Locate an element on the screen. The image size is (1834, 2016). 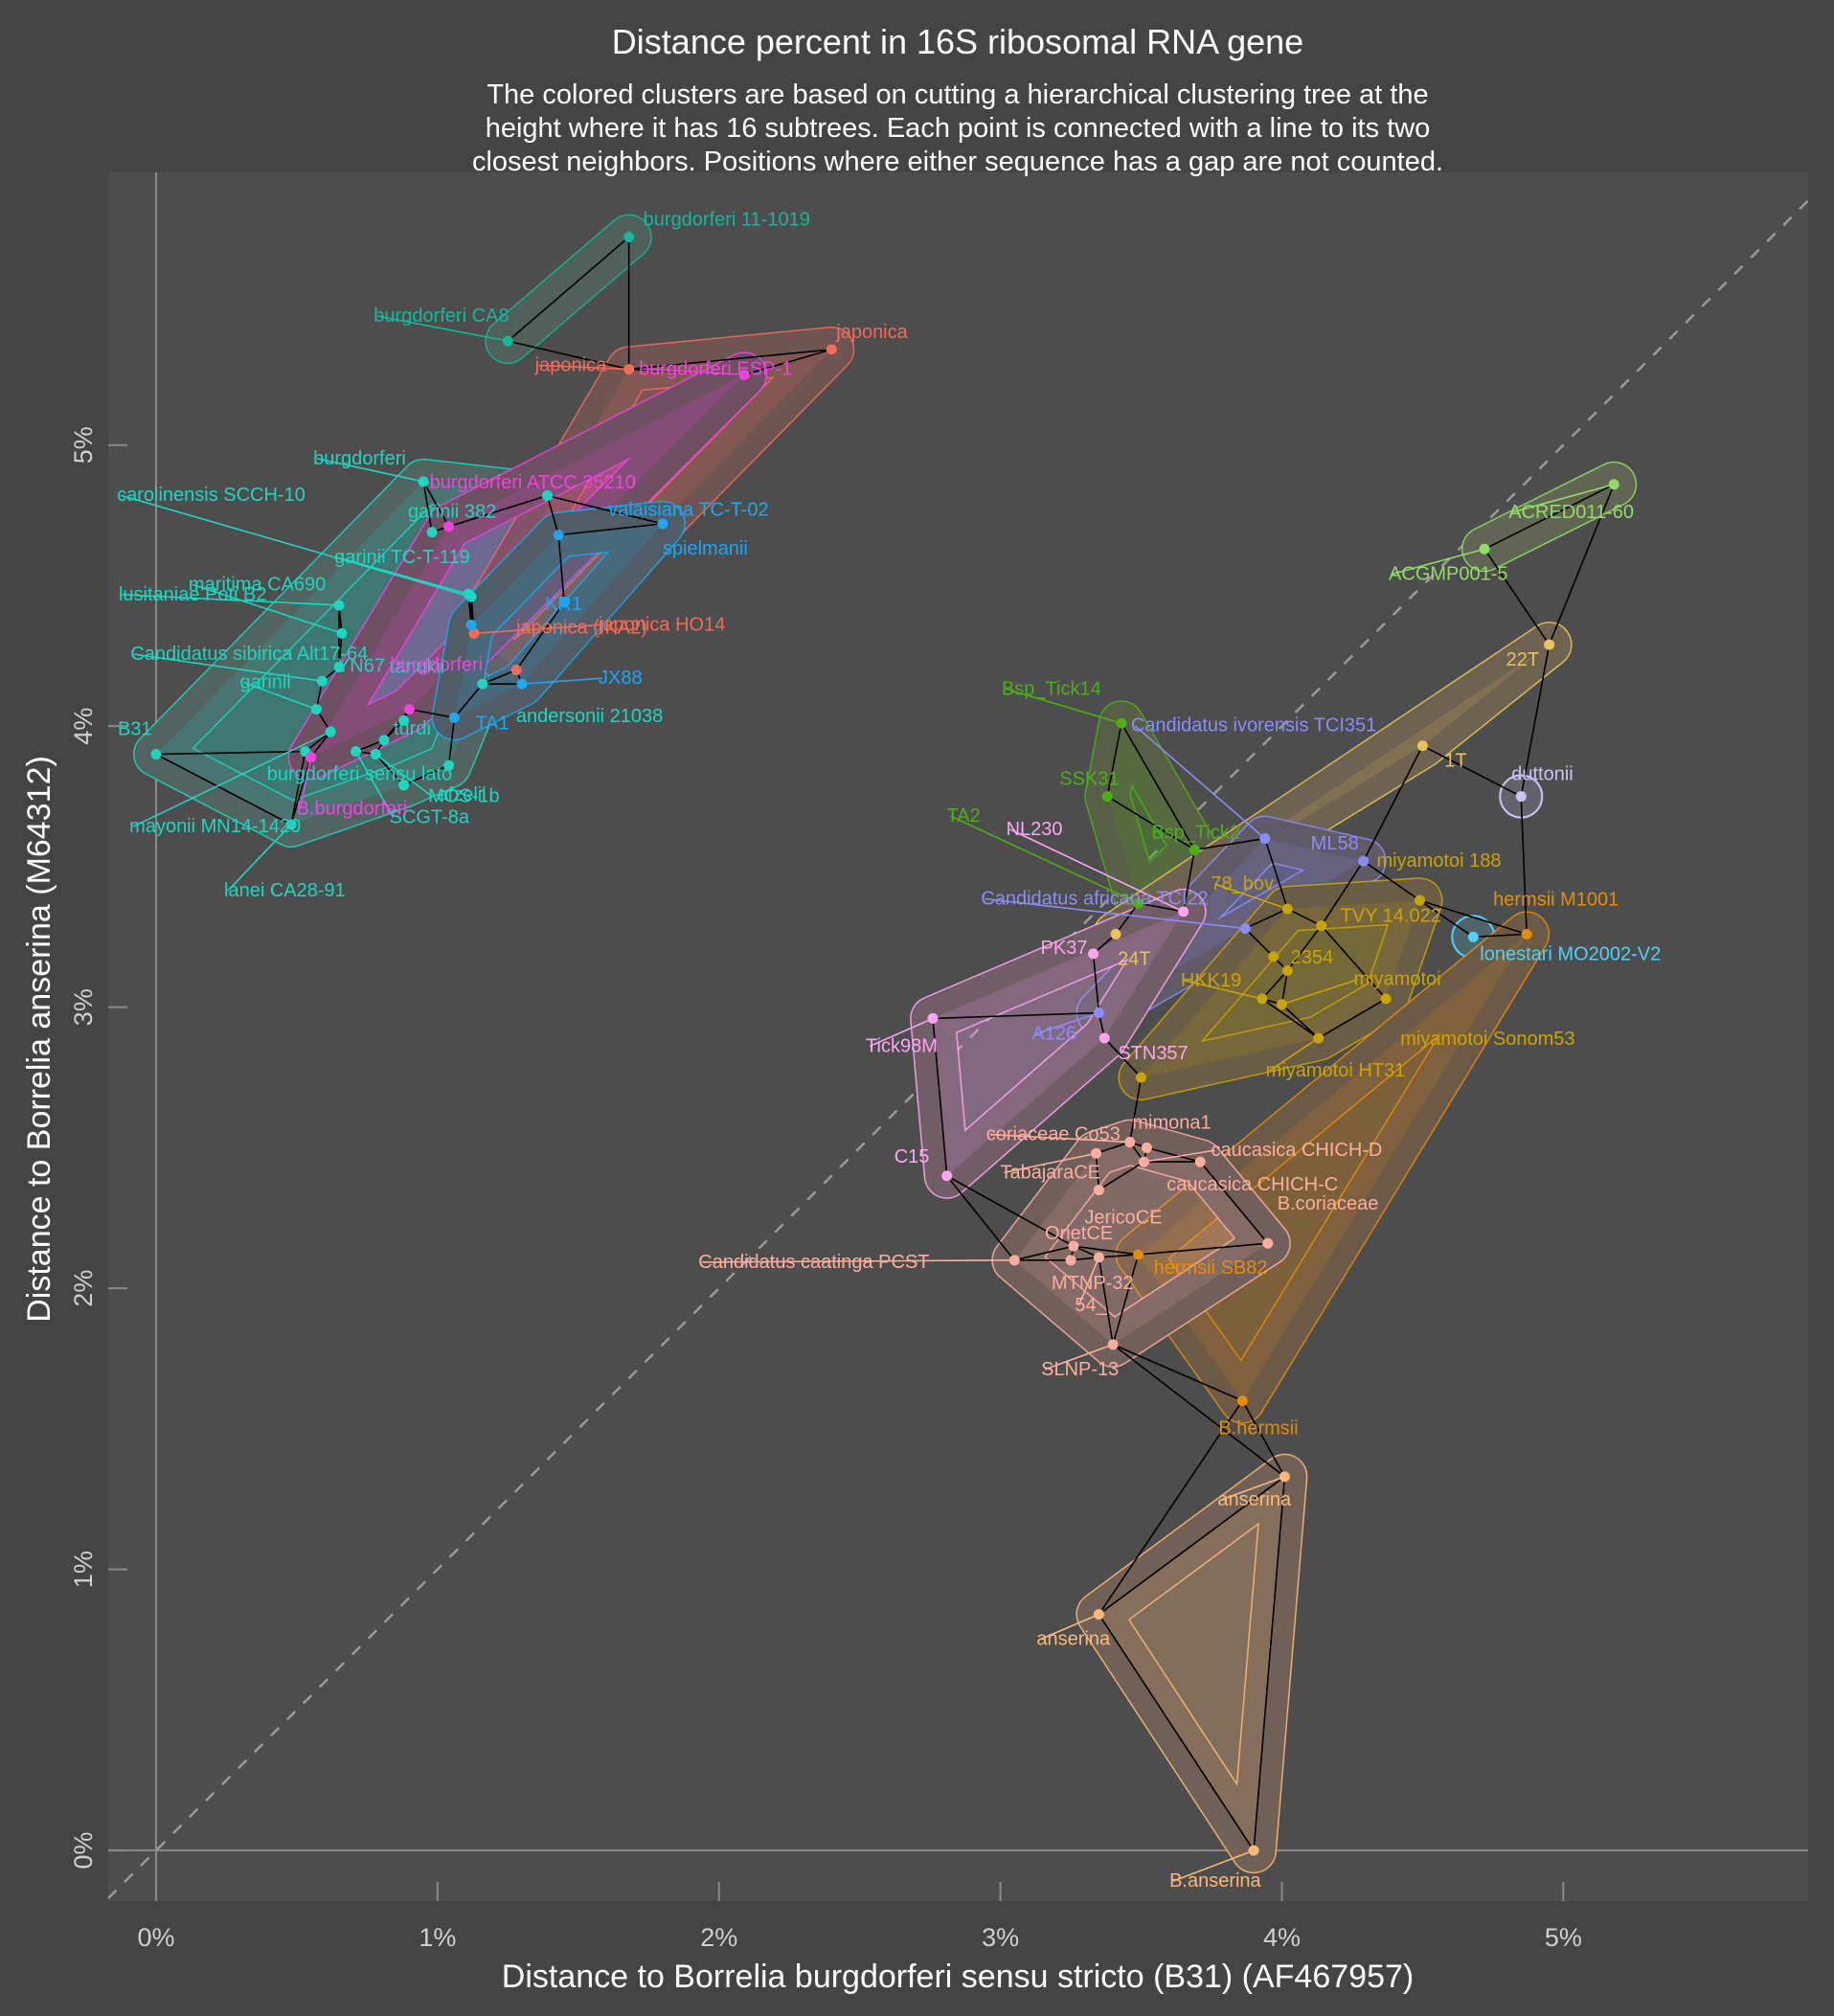
point-label: burgdorferi CA8 is located at coordinates (441, 316).